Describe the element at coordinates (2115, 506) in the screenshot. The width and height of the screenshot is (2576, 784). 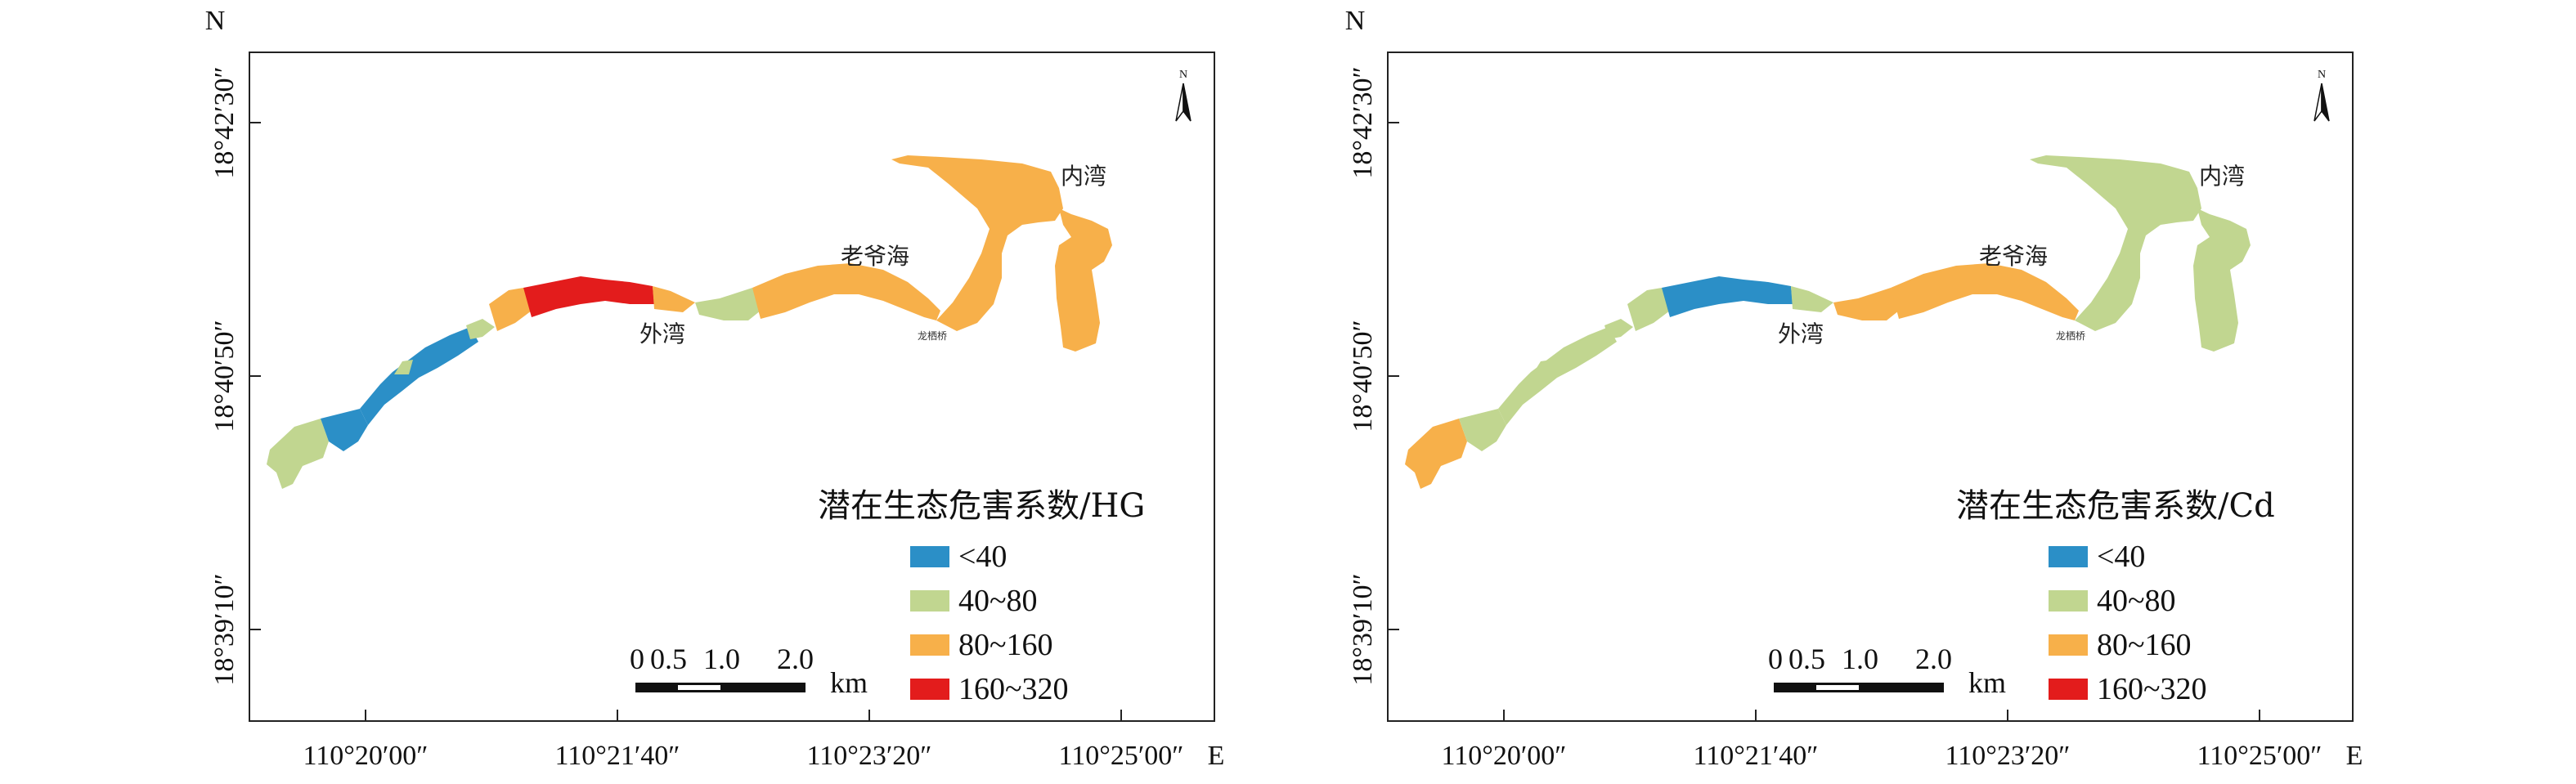
I see `legend-title: 潜在生态危害系数/Cd` at that location.